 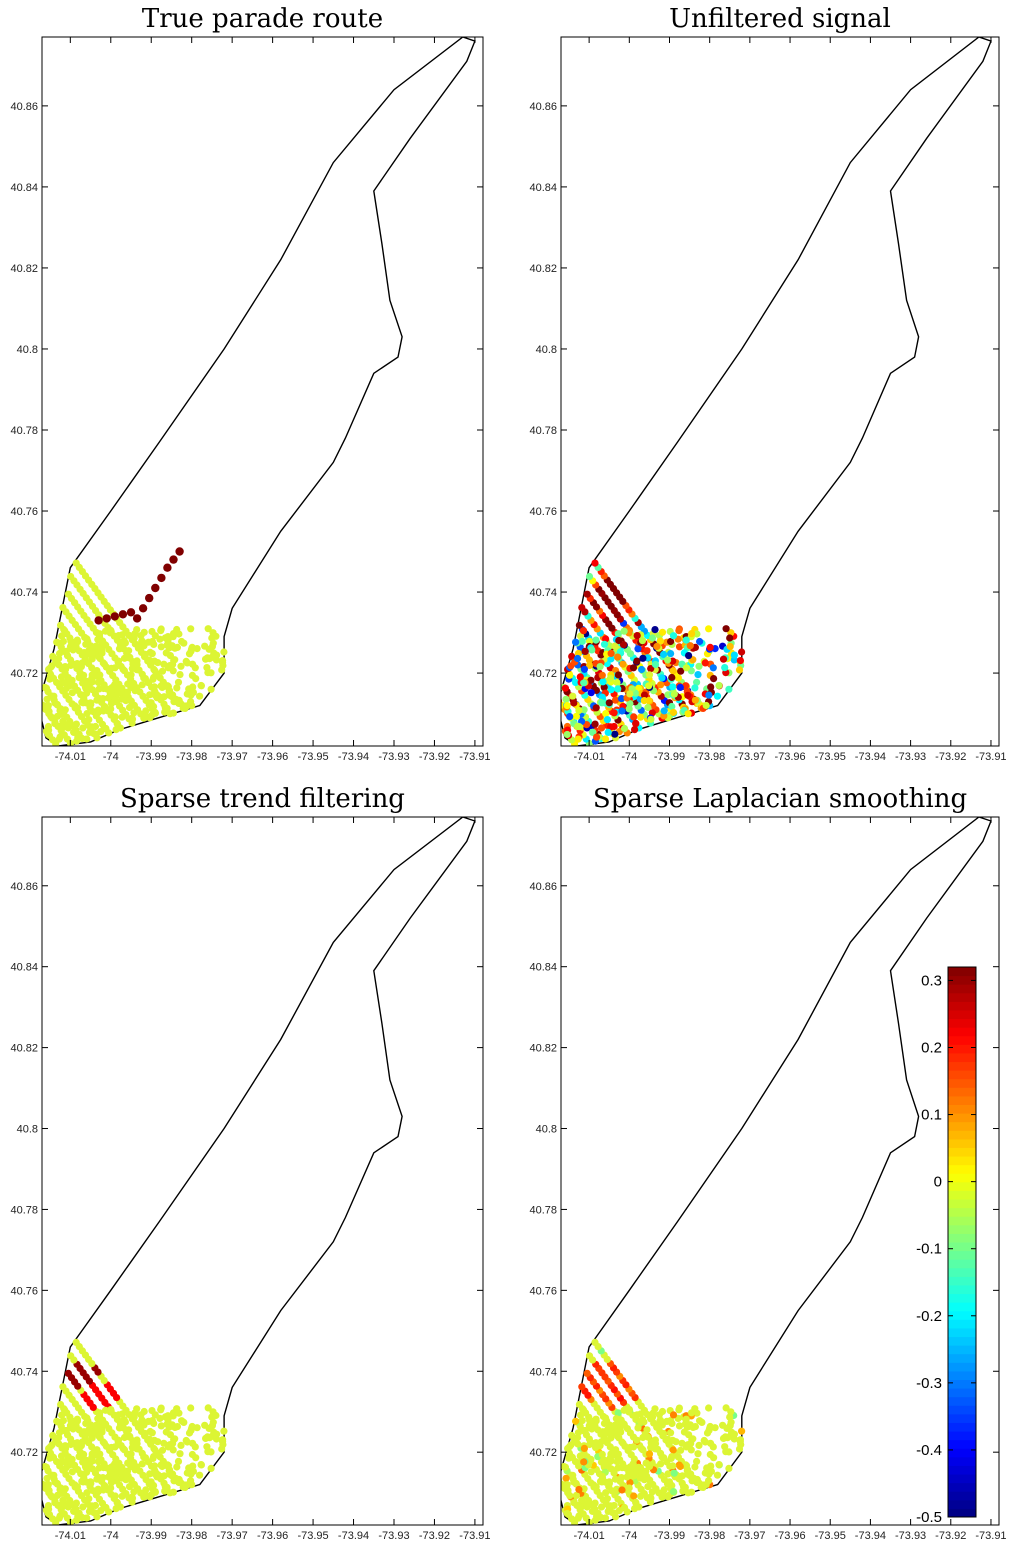 What do you see at coordinates (870, 1536) in the screenshot?
I see `x-tick-label: -73.94` at bounding box center [870, 1536].